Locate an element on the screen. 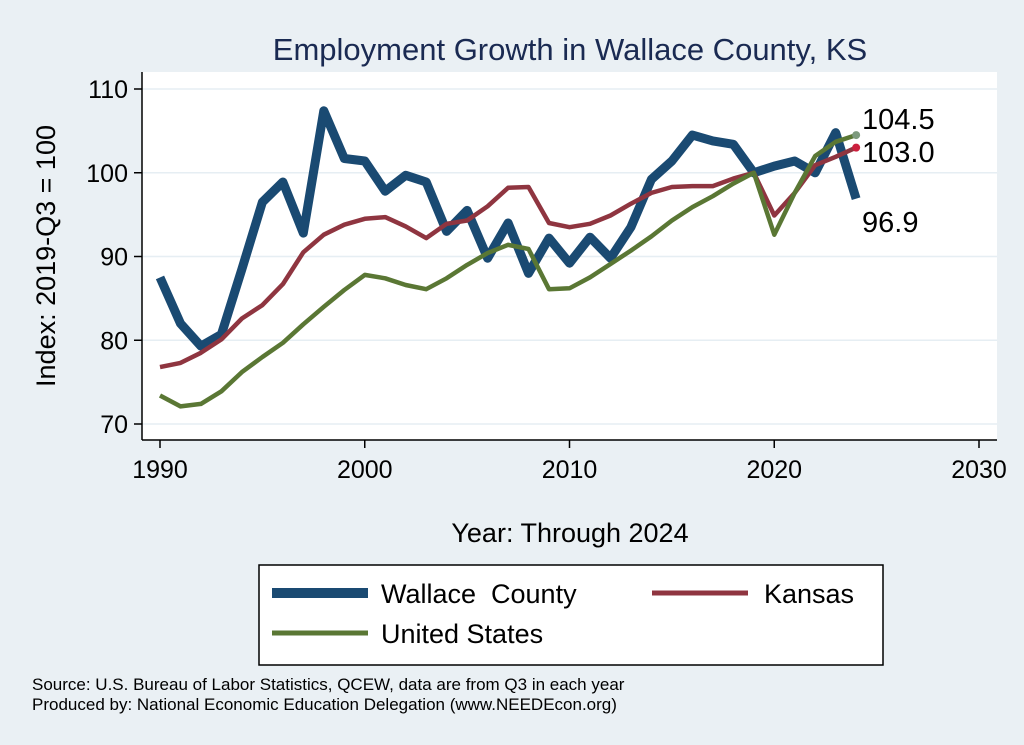  x-ticks: 1990 2000 2010 2020 2030 is located at coordinates (569, 462).